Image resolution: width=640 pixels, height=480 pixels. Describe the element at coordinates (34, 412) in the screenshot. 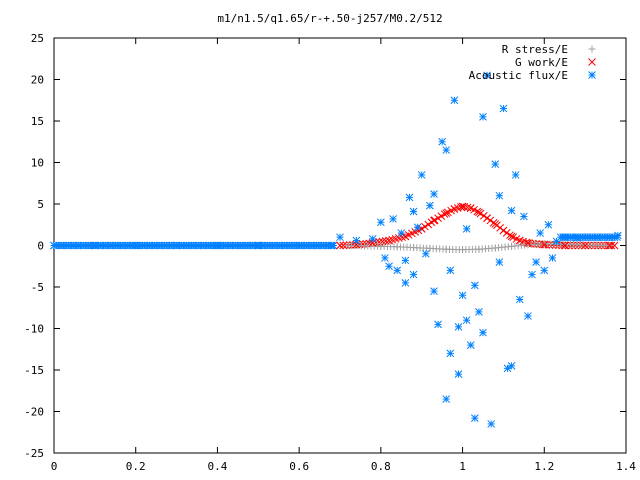

I see `y-tick-label: -20` at that location.